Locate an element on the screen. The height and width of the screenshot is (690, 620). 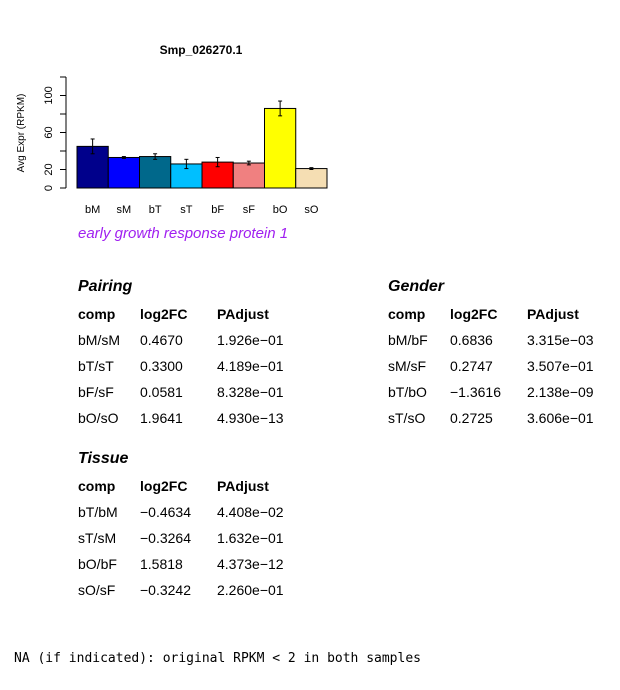
x-tick-label: bM is located at coordinates (92, 210).